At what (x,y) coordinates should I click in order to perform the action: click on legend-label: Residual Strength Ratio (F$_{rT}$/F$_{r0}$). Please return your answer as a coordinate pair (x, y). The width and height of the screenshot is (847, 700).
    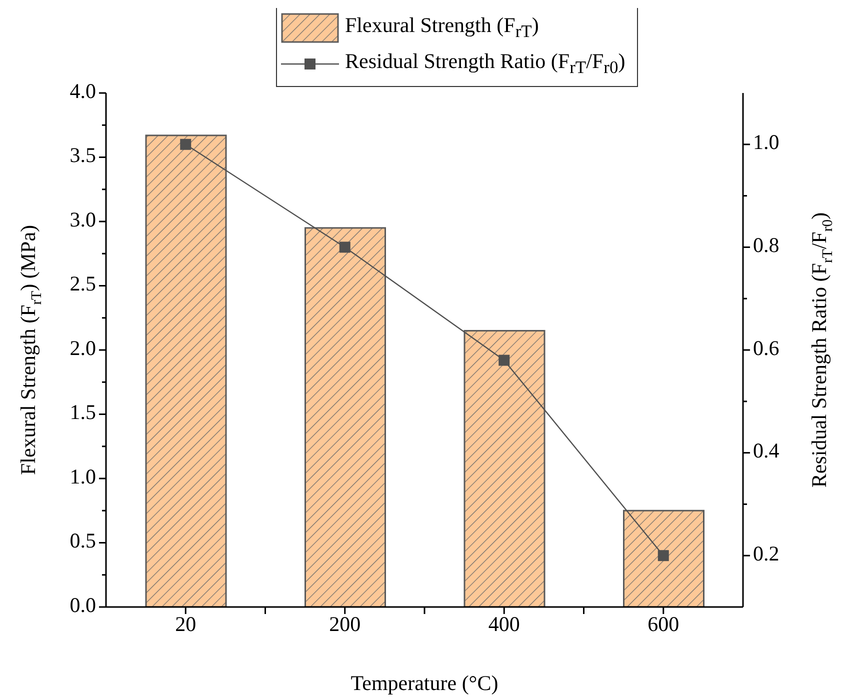
    Looking at the image, I should click on (485, 64).